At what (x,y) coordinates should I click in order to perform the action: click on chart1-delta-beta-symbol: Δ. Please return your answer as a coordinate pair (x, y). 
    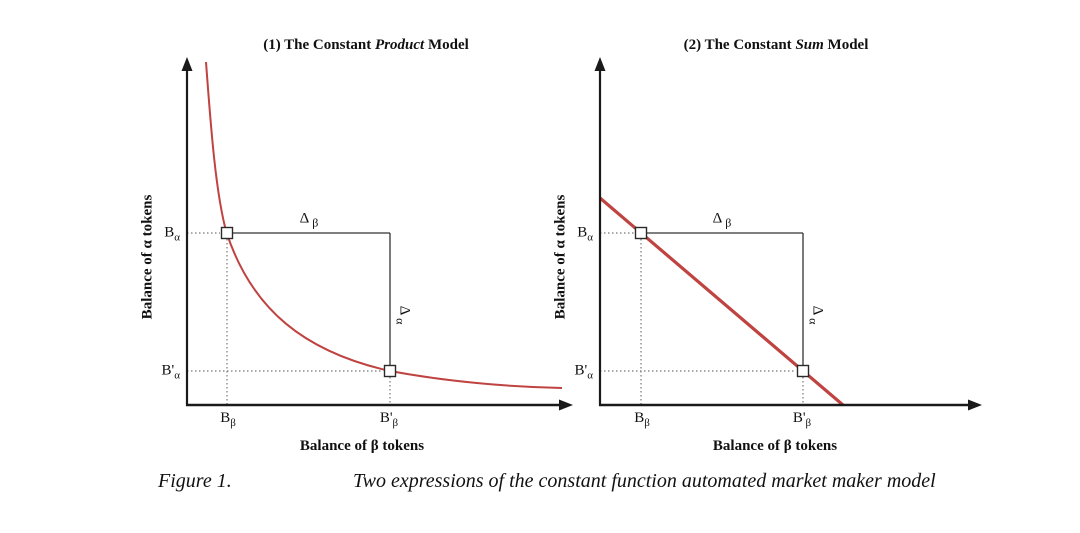
    Looking at the image, I should click on (306, 218).